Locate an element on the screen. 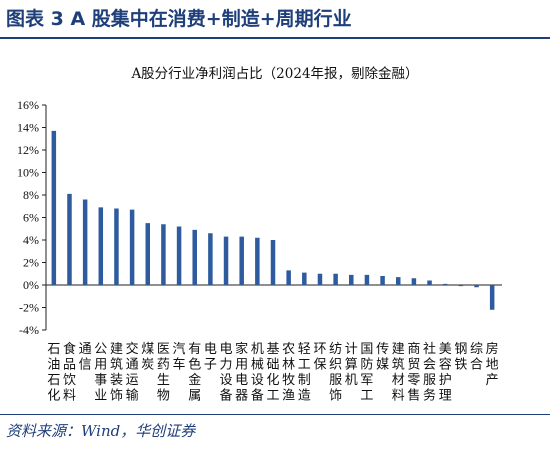 This screenshot has width=550, height=457. category-label: 美 is located at coordinates (445, 349).